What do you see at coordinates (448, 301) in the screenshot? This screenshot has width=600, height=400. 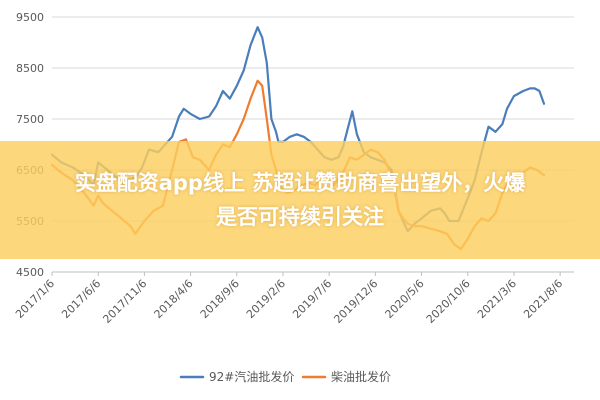 I see `x-tick-label: 2020/10/6` at bounding box center [448, 301].